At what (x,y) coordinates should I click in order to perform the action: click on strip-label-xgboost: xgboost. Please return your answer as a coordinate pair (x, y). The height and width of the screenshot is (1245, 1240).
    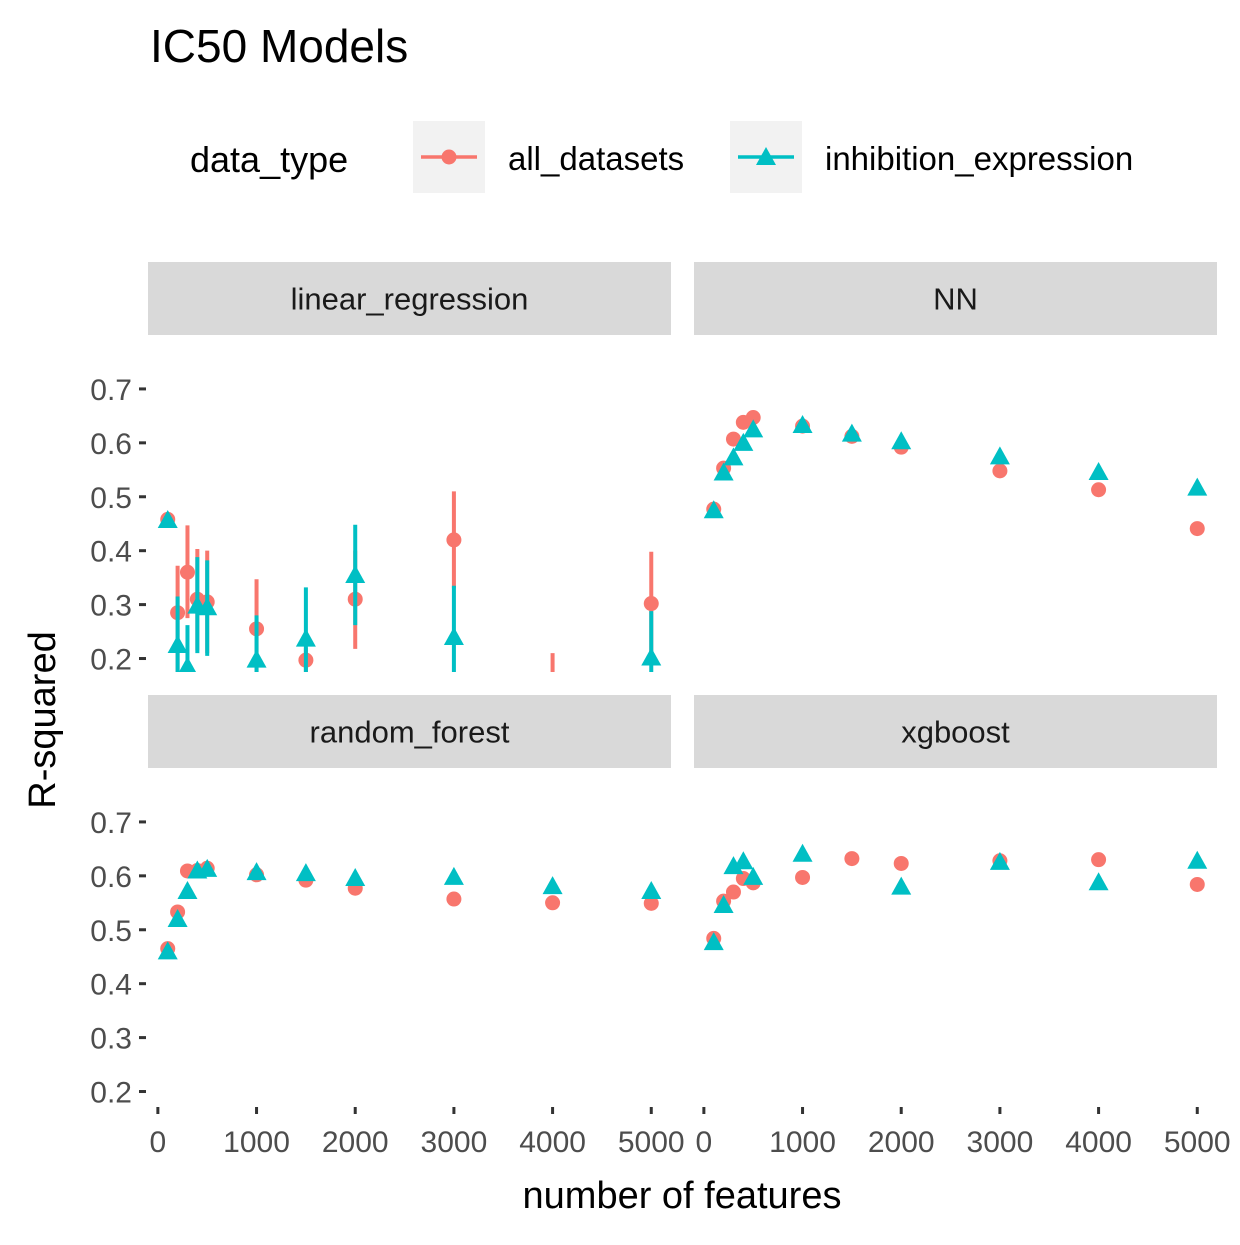
    Looking at the image, I should click on (955, 732).